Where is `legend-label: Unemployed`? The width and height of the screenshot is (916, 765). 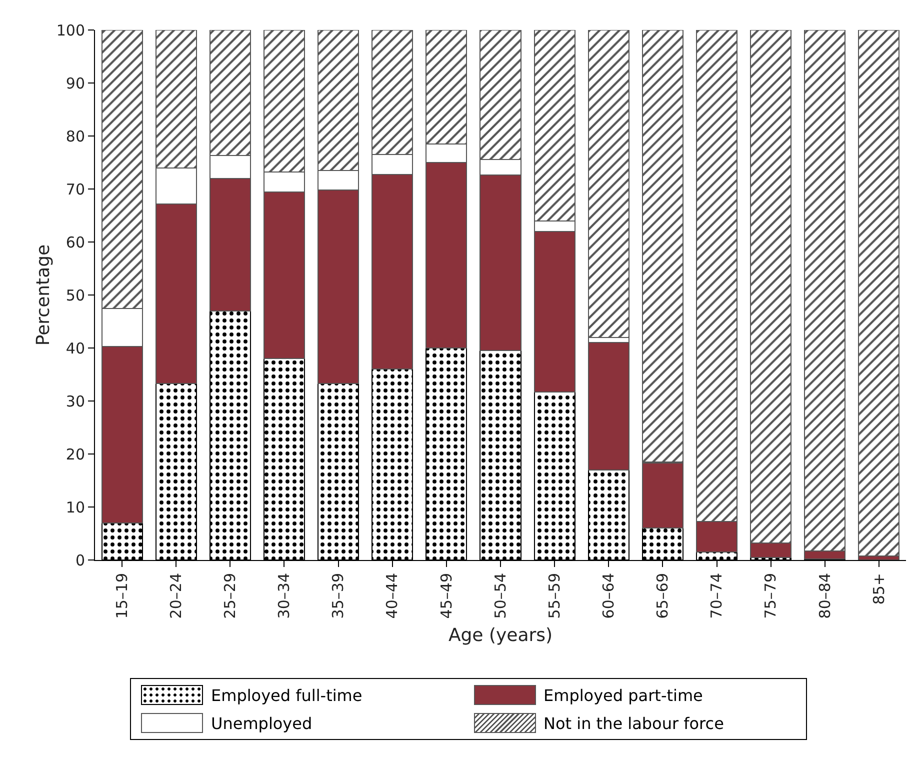 legend-label: Unemployed is located at coordinates (261, 723).